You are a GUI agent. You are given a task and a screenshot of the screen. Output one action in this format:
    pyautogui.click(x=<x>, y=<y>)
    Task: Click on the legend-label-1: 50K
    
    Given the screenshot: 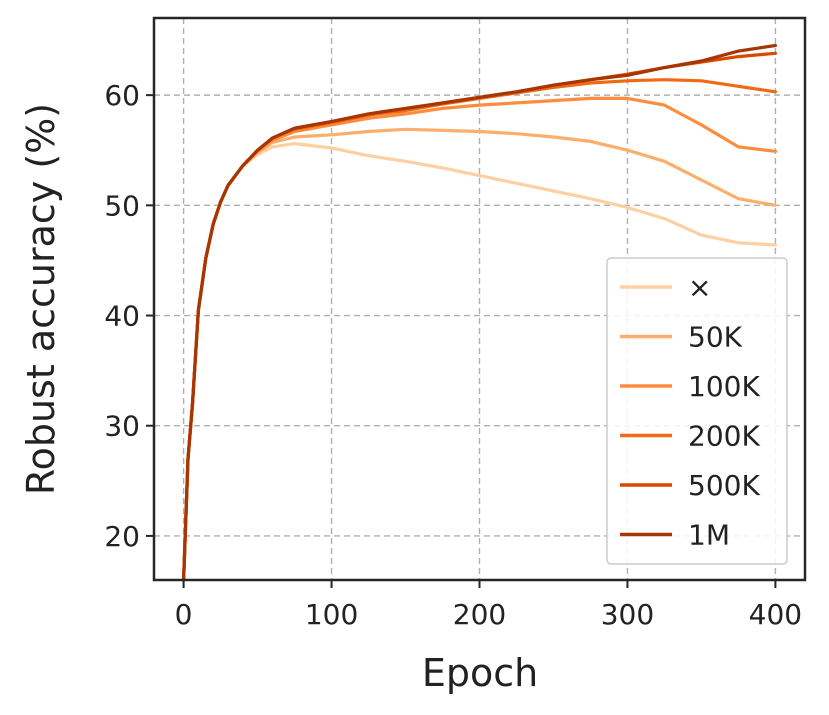 What is the action you would take?
    pyautogui.click(x=715, y=337)
    